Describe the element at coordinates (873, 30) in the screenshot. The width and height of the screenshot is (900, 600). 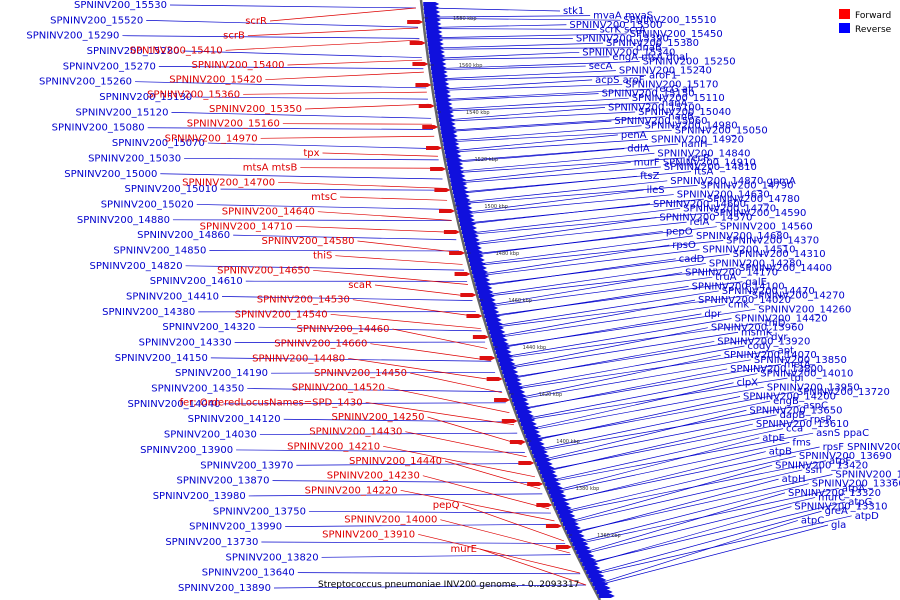
I see `legend-reverse-label: Reverse` at that location.